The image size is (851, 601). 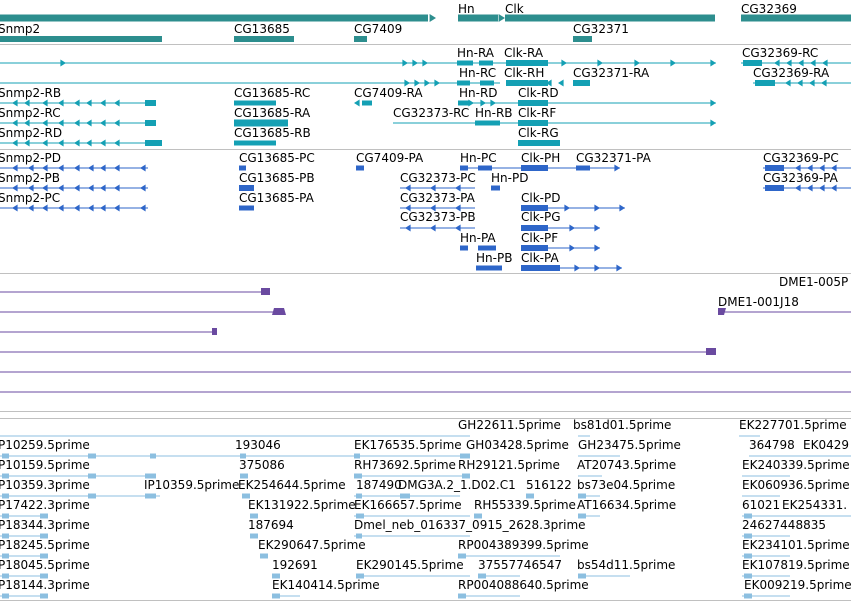 What do you see at coordinates (541, 217) in the screenshot?
I see `protein-label: Clk-PG` at bounding box center [541, 217].